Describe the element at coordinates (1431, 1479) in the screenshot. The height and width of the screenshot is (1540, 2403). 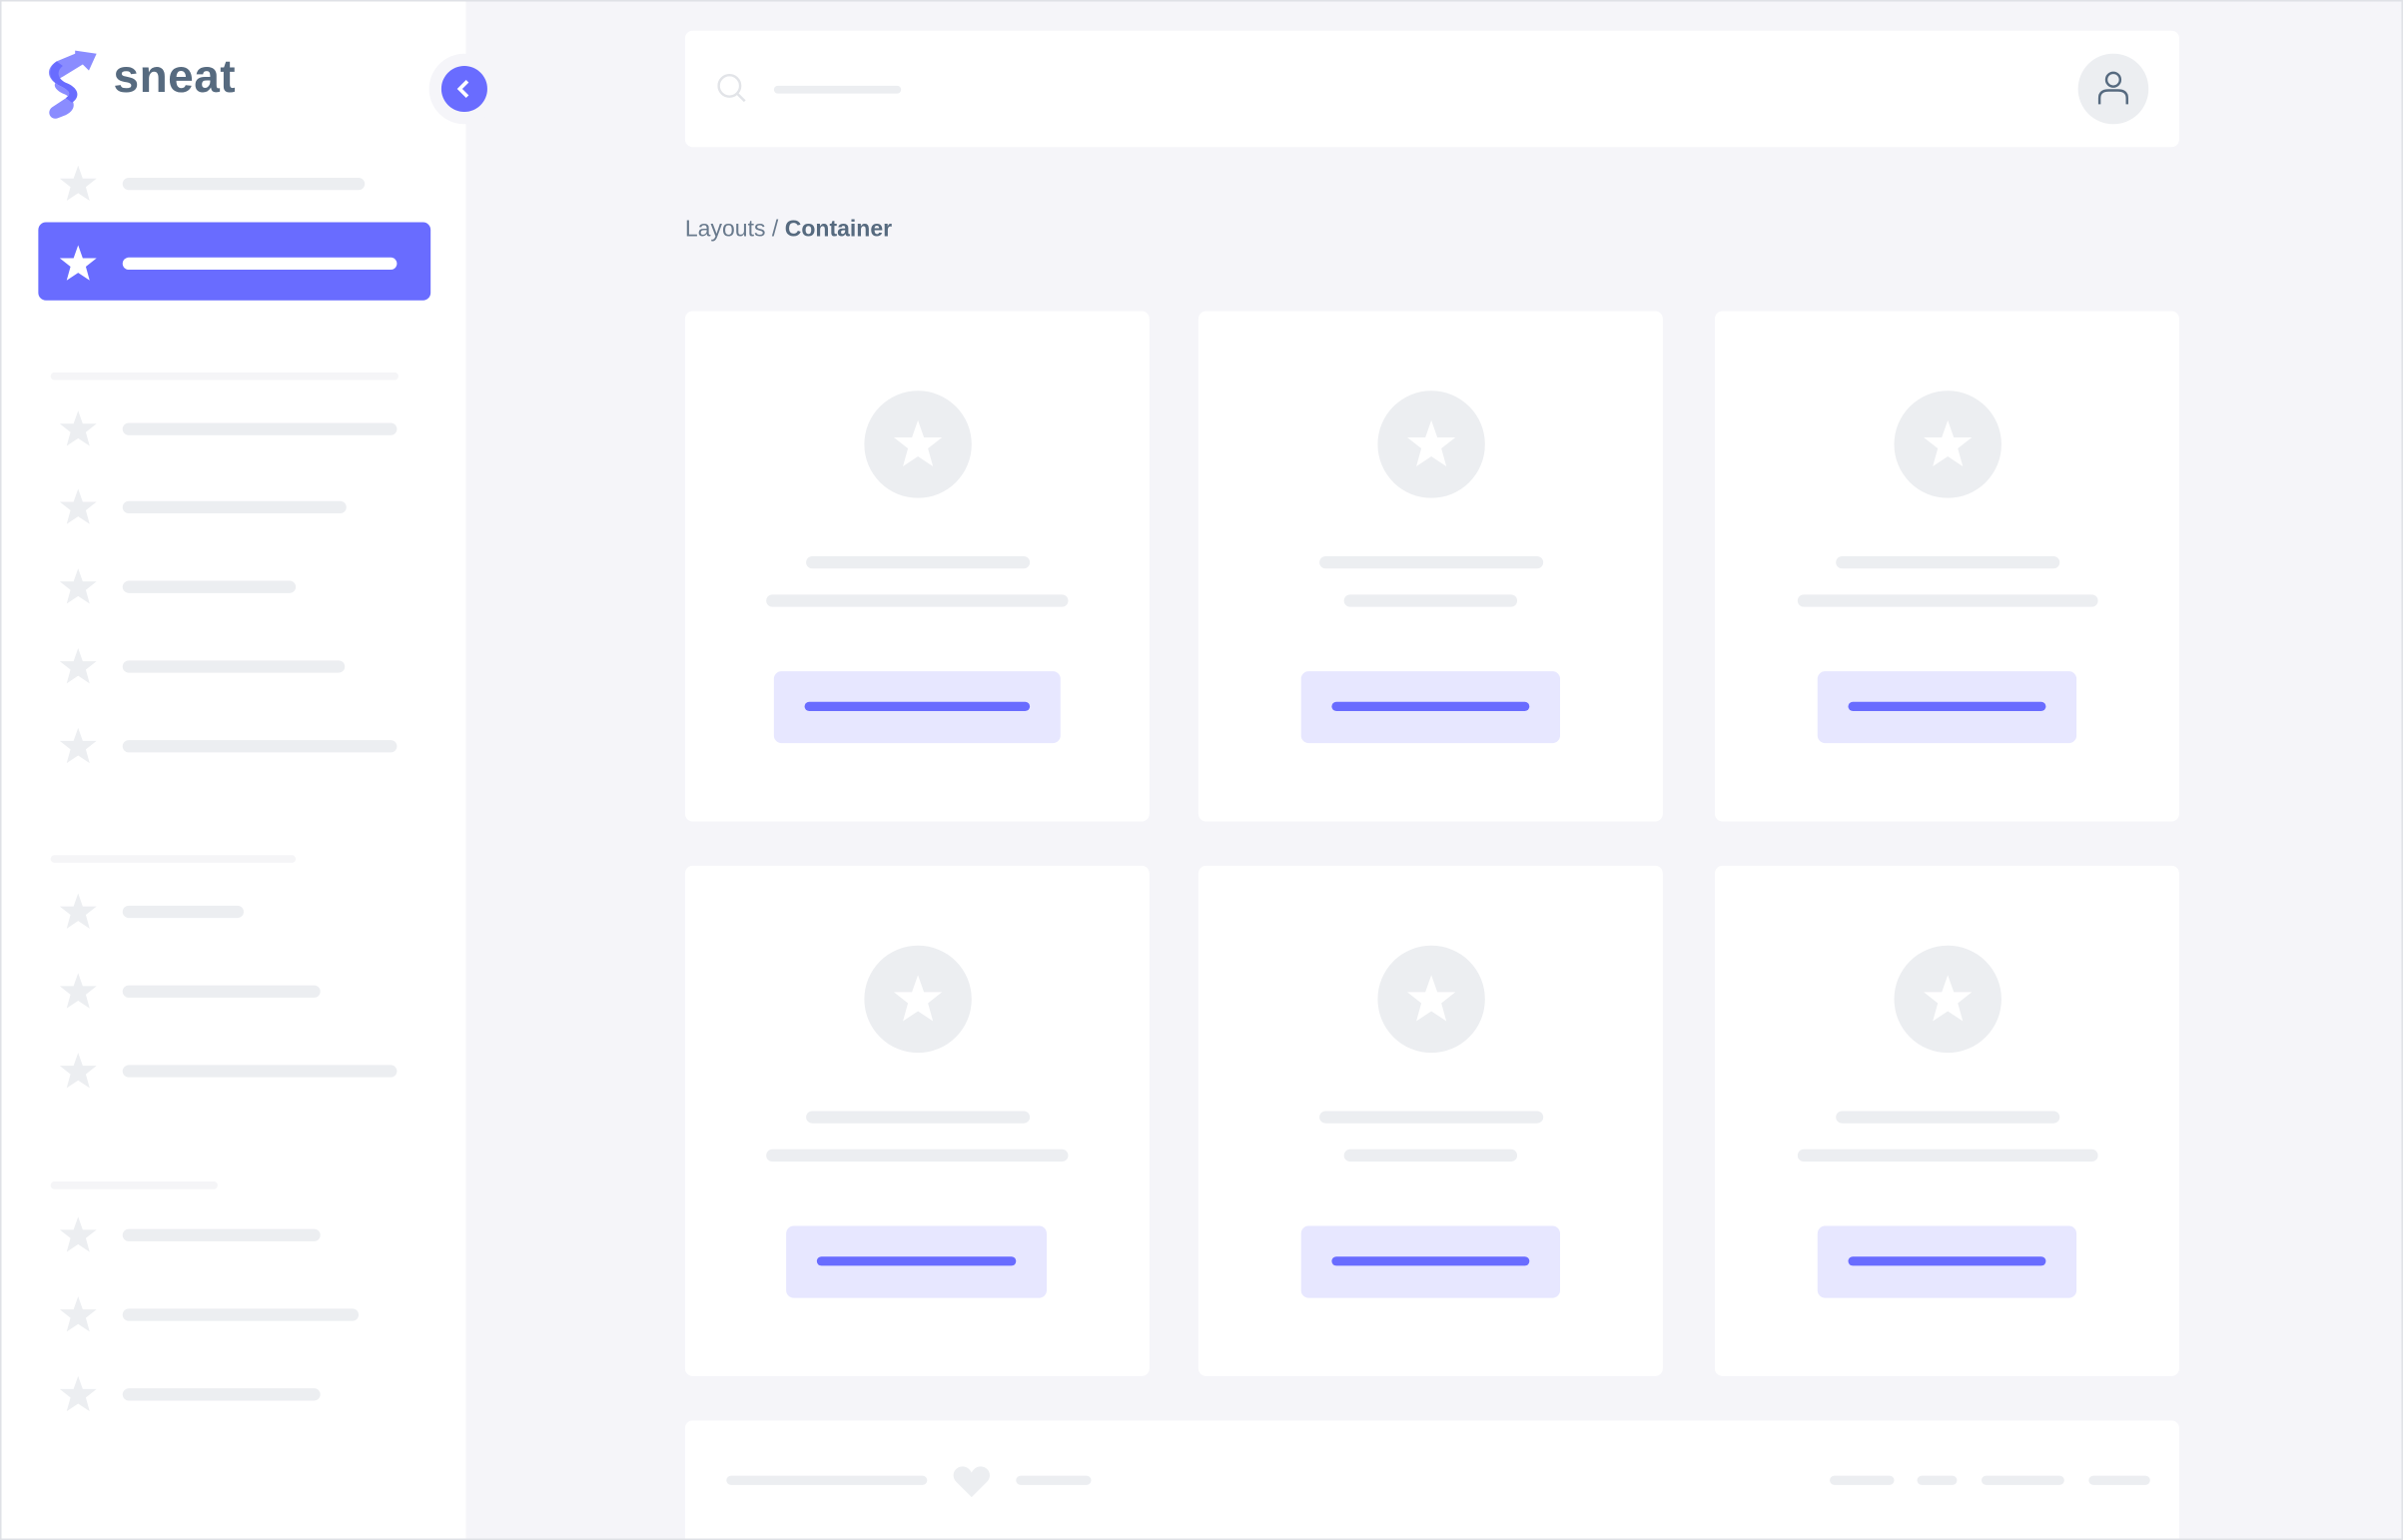
I see `footer` at that location.